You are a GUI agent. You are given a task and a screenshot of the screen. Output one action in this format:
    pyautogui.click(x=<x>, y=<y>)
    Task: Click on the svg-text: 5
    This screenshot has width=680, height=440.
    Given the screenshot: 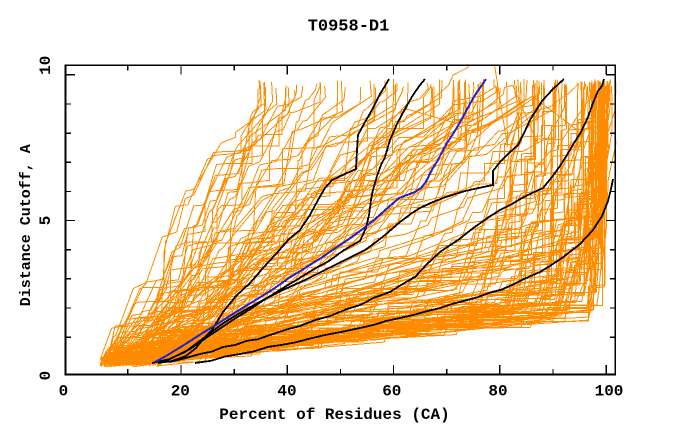 What is the action you would take?
    pyautogui.click(x=46, y=221)
    